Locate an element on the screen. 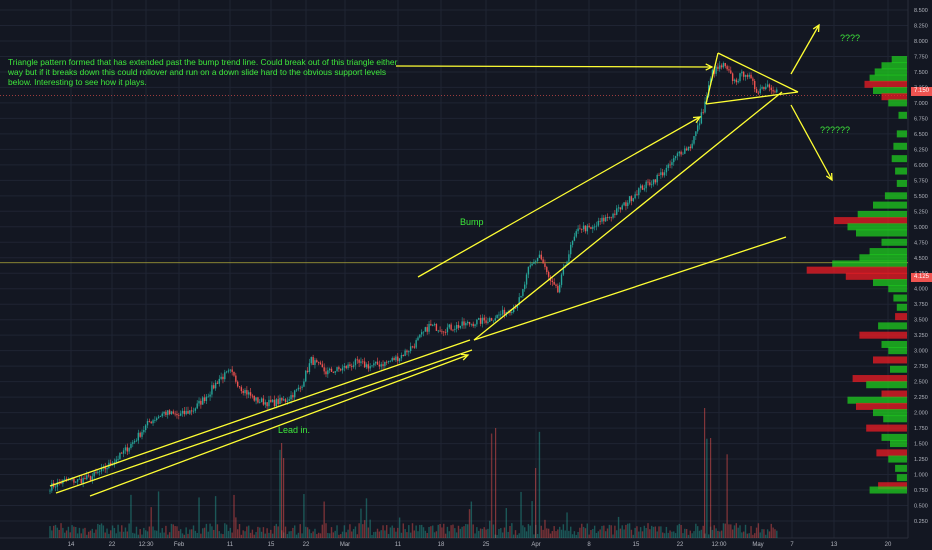 This screenshot has height=550, width=932. y-tick-label: 1.750 is located at coordinates (921, 429).